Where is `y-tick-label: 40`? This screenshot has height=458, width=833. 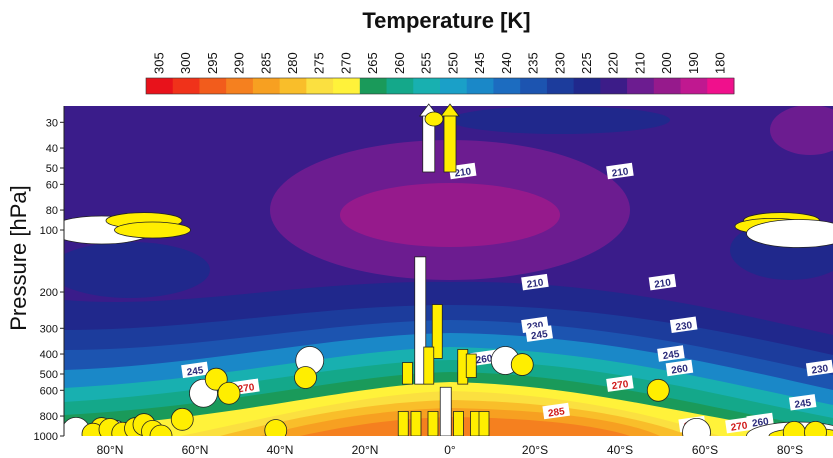
y-tick-label: 40 is located at coordinates (52, 149).